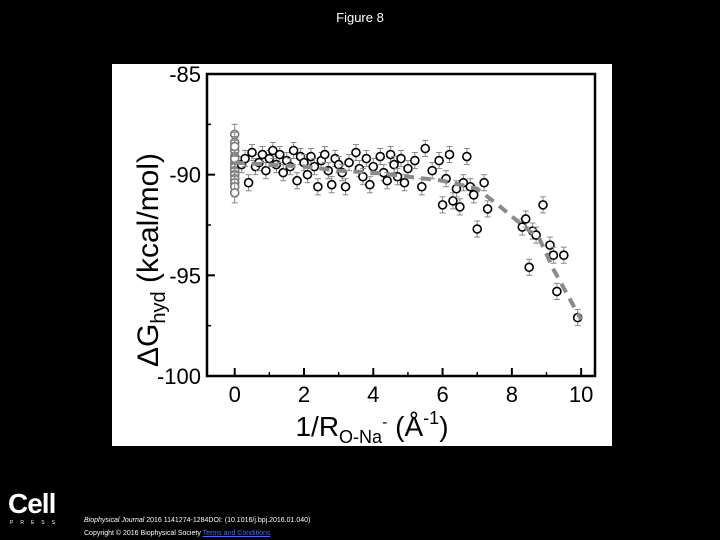 The image size is (720, 540). What do you see at coordinates (148, 345) in the screenshot?
I see `y-label-prefix: ΔG` at bounding box center [148, 345].